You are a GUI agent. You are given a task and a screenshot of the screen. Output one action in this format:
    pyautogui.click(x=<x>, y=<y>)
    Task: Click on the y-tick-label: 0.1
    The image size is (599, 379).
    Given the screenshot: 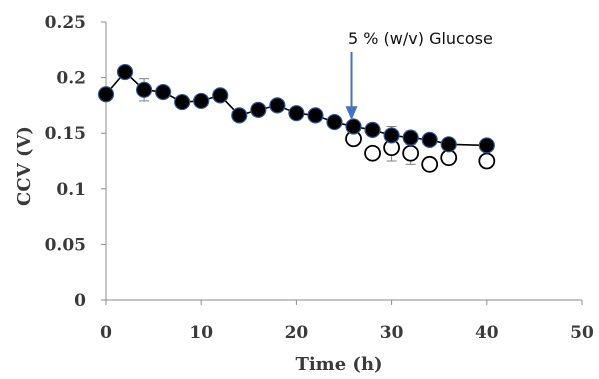 What is the action you would take?
    pyautogui.click(x=71, y=190)
    